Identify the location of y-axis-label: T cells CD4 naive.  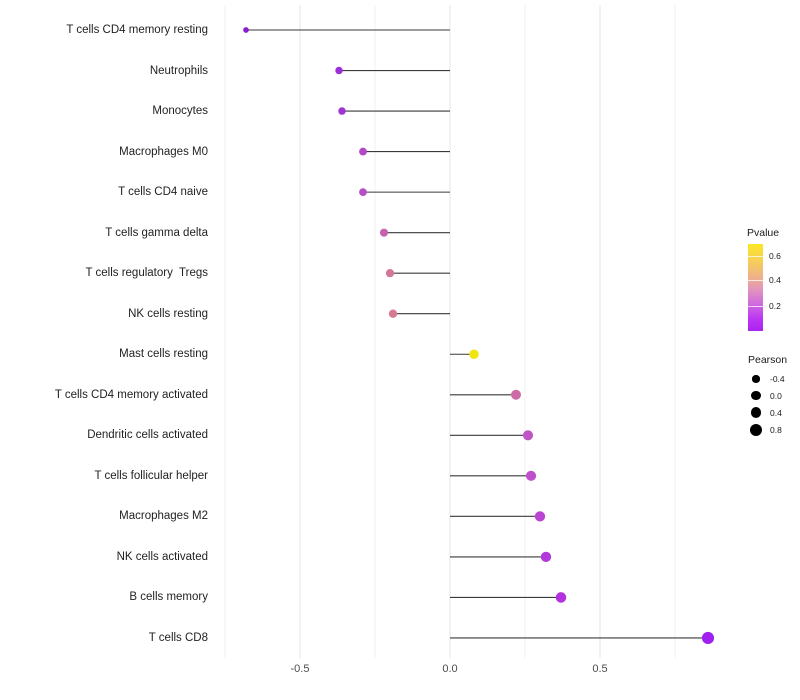
(163, 192).